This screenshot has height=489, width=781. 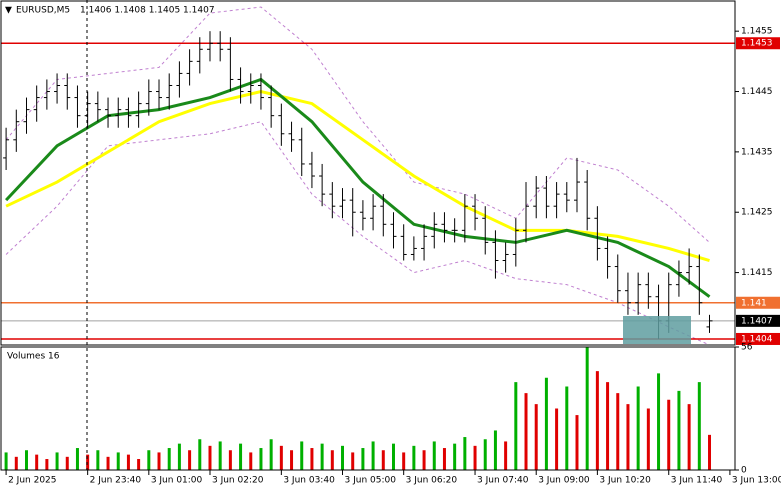 I want to click on x-tick-label: 3 Jun 06:20, so click(x=432, y=481).